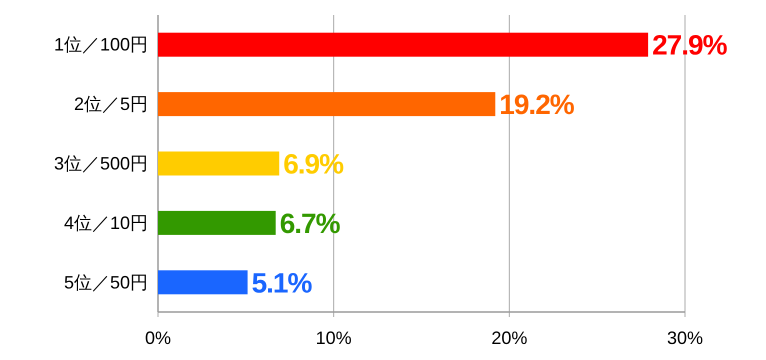  Describe the element at coordinates (101, 44) in the screenshot. I see `y-tick-label: 1位／100円` at that location.